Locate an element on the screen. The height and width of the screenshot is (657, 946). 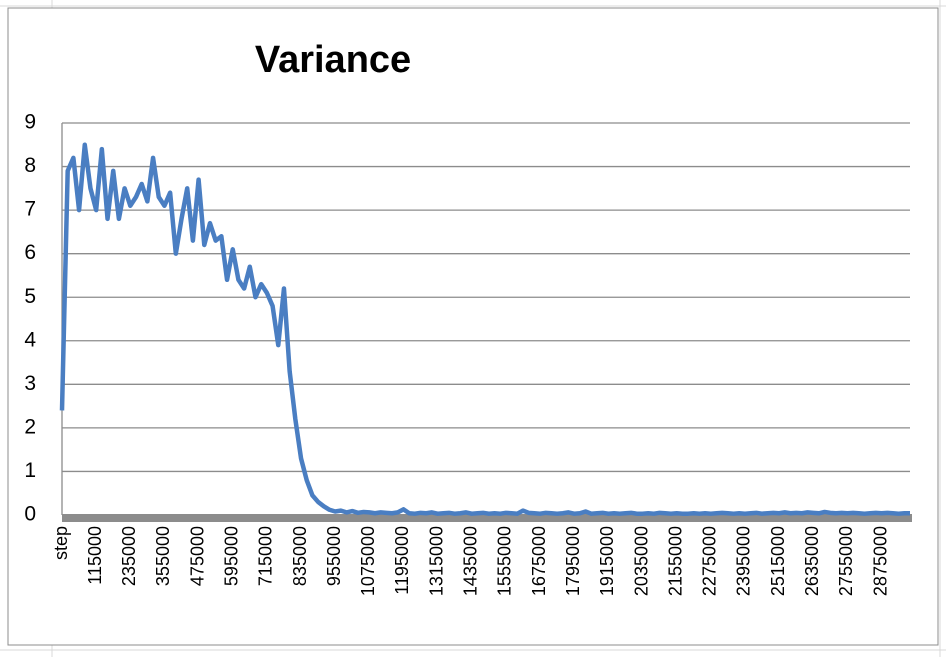
y-tick-label: 4 is located at coordinates (30, 339).